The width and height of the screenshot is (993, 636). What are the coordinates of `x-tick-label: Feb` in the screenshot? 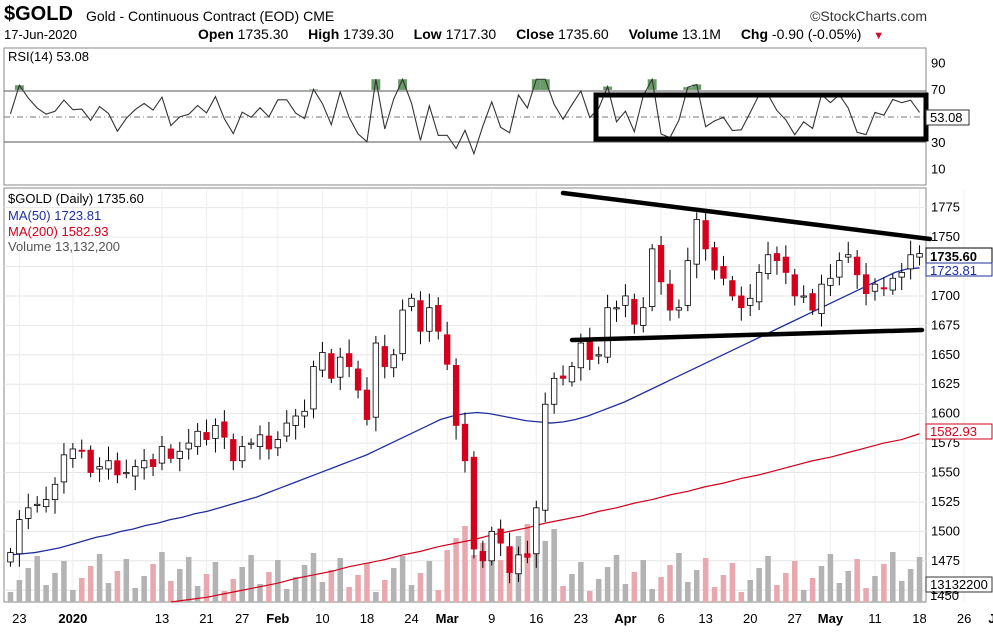 It's located at (277, 618).